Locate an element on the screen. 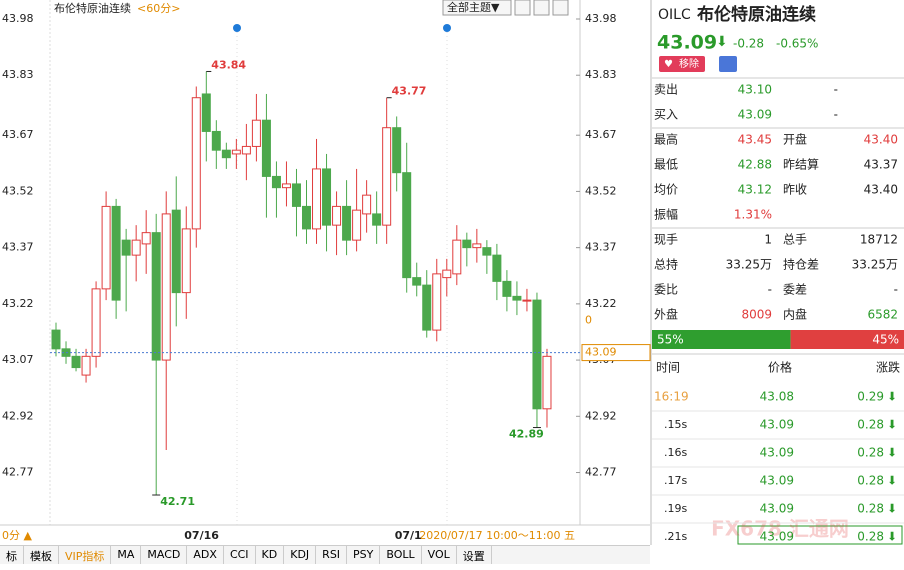 The image size is (904, 570). toolbar-item: MA is located at coordinates (126, 555).